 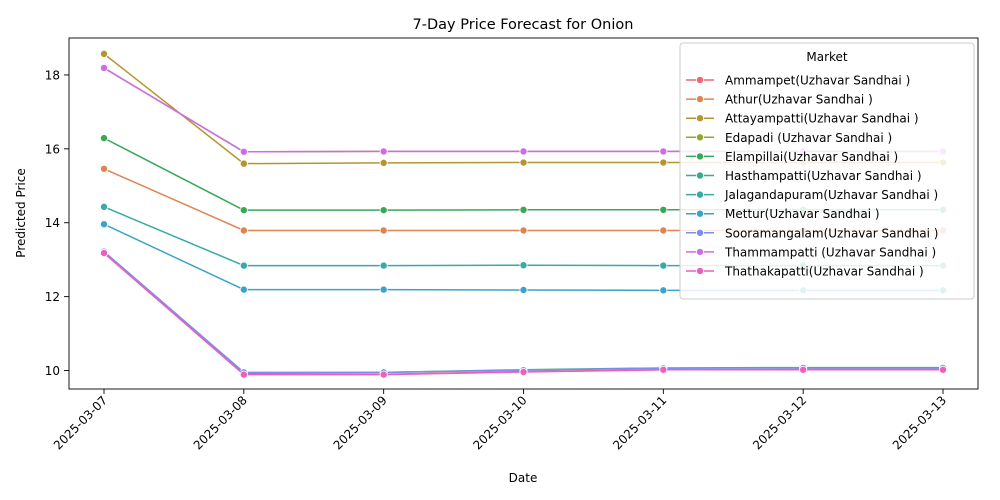 I want to click on legend-label: Thammampatti (Uzhavar Sandhai ), so click(x=830, y=252).